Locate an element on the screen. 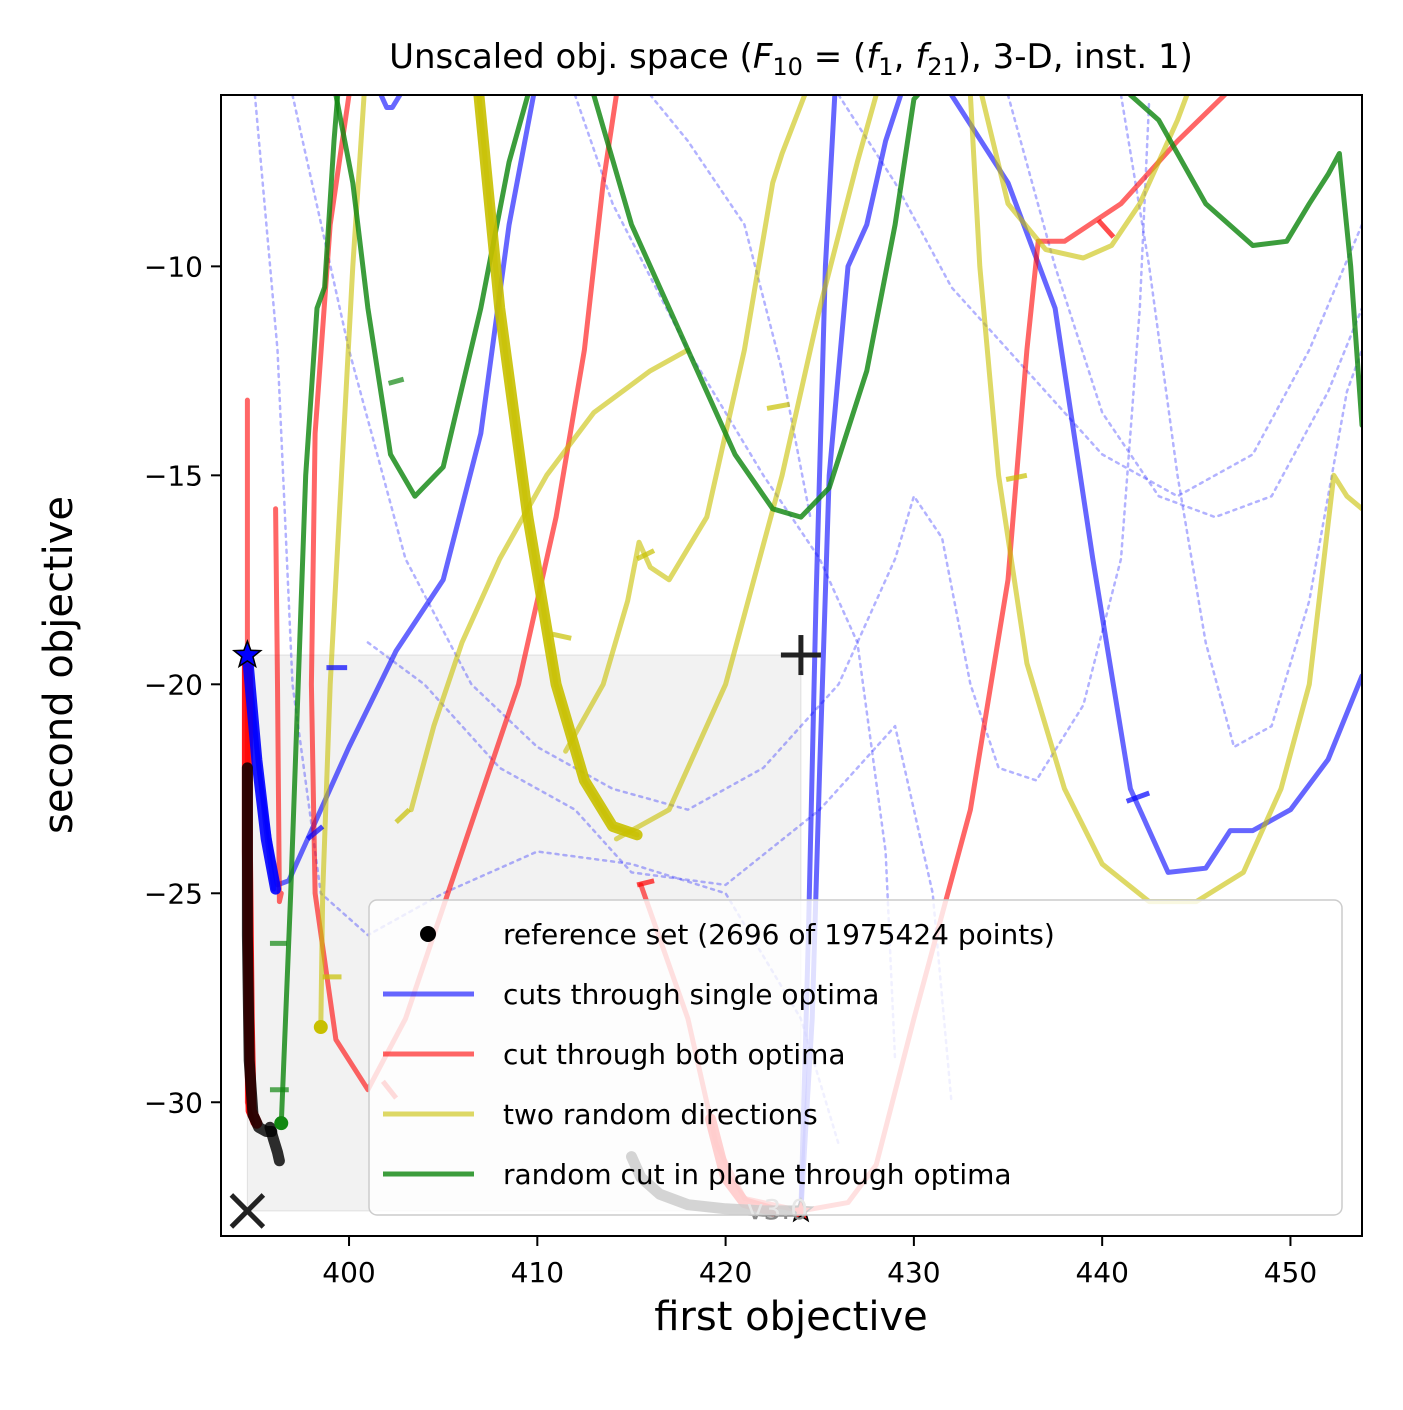 This screenshot has width=1403, height=1410. legend-label: two random directions is located at coordinates (660, 1114).